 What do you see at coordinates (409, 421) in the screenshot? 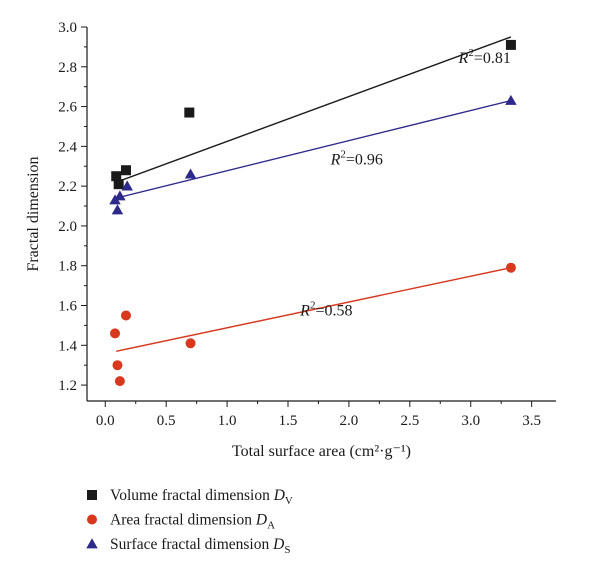
I see `x-tick-label: 2.5` at bounding box center [409, 421].